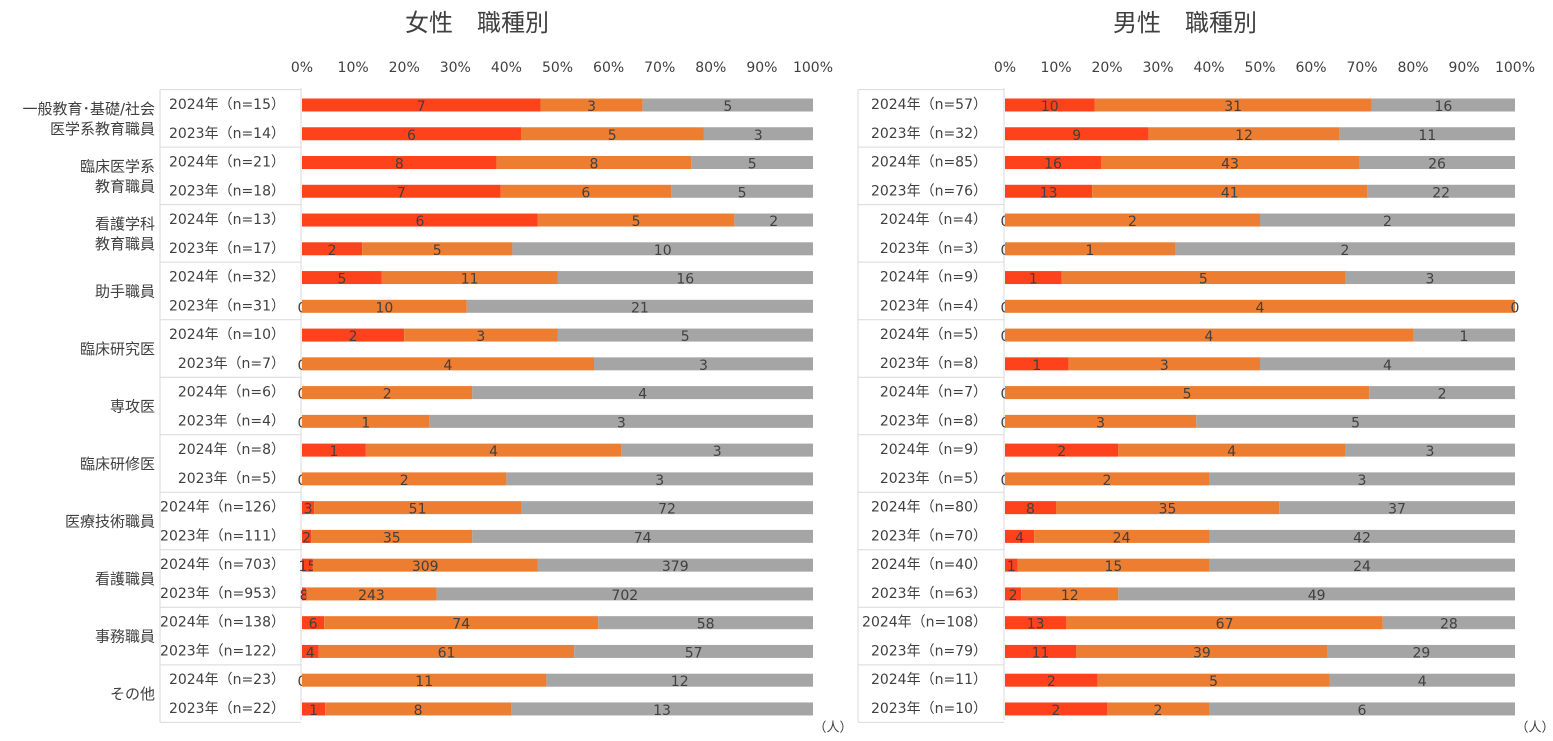 The image size is (1553, 741). I want to click on data-label: 13, so click(1036, 625).